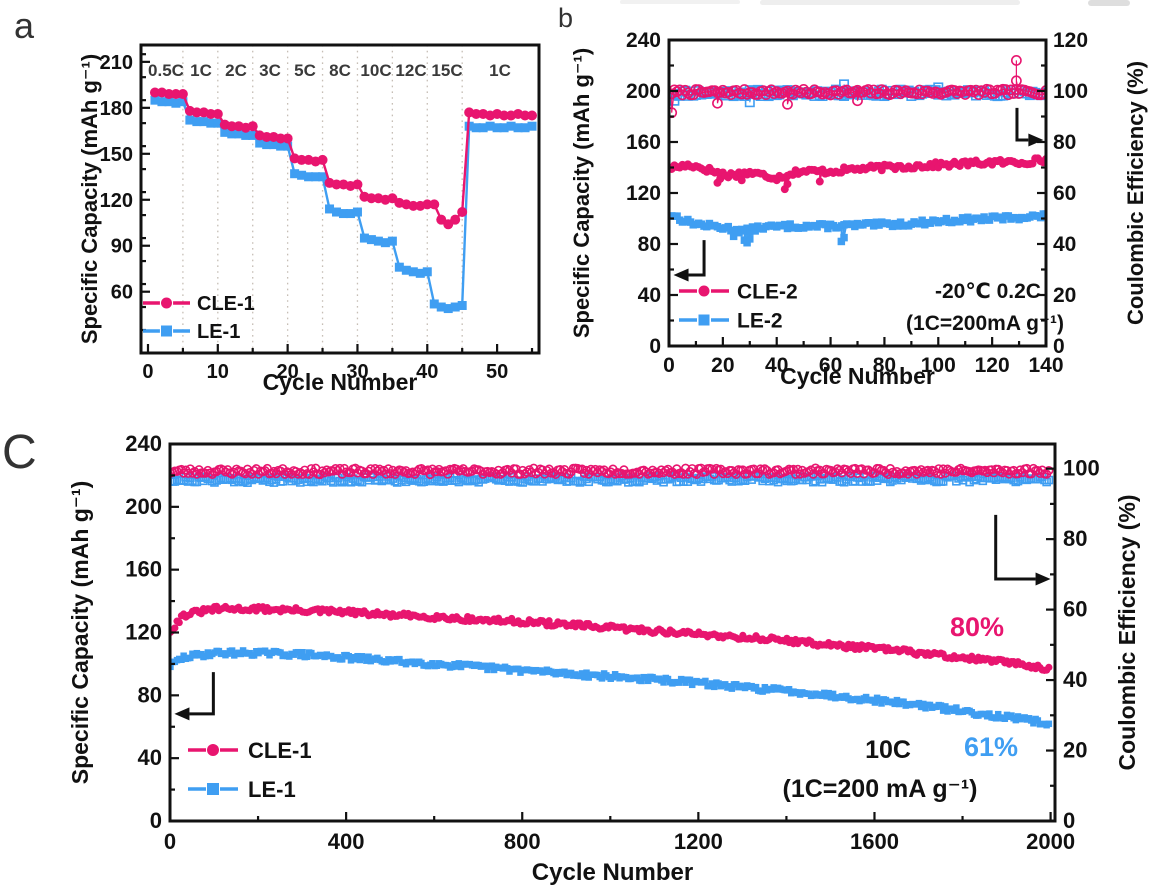 Image resolution: width=1176 pixels, height=896 pixels. What do you see at coordinates (116, 63) in the screenshot?
I see `y-tick-label: 210` at bounding box center [116, 63].